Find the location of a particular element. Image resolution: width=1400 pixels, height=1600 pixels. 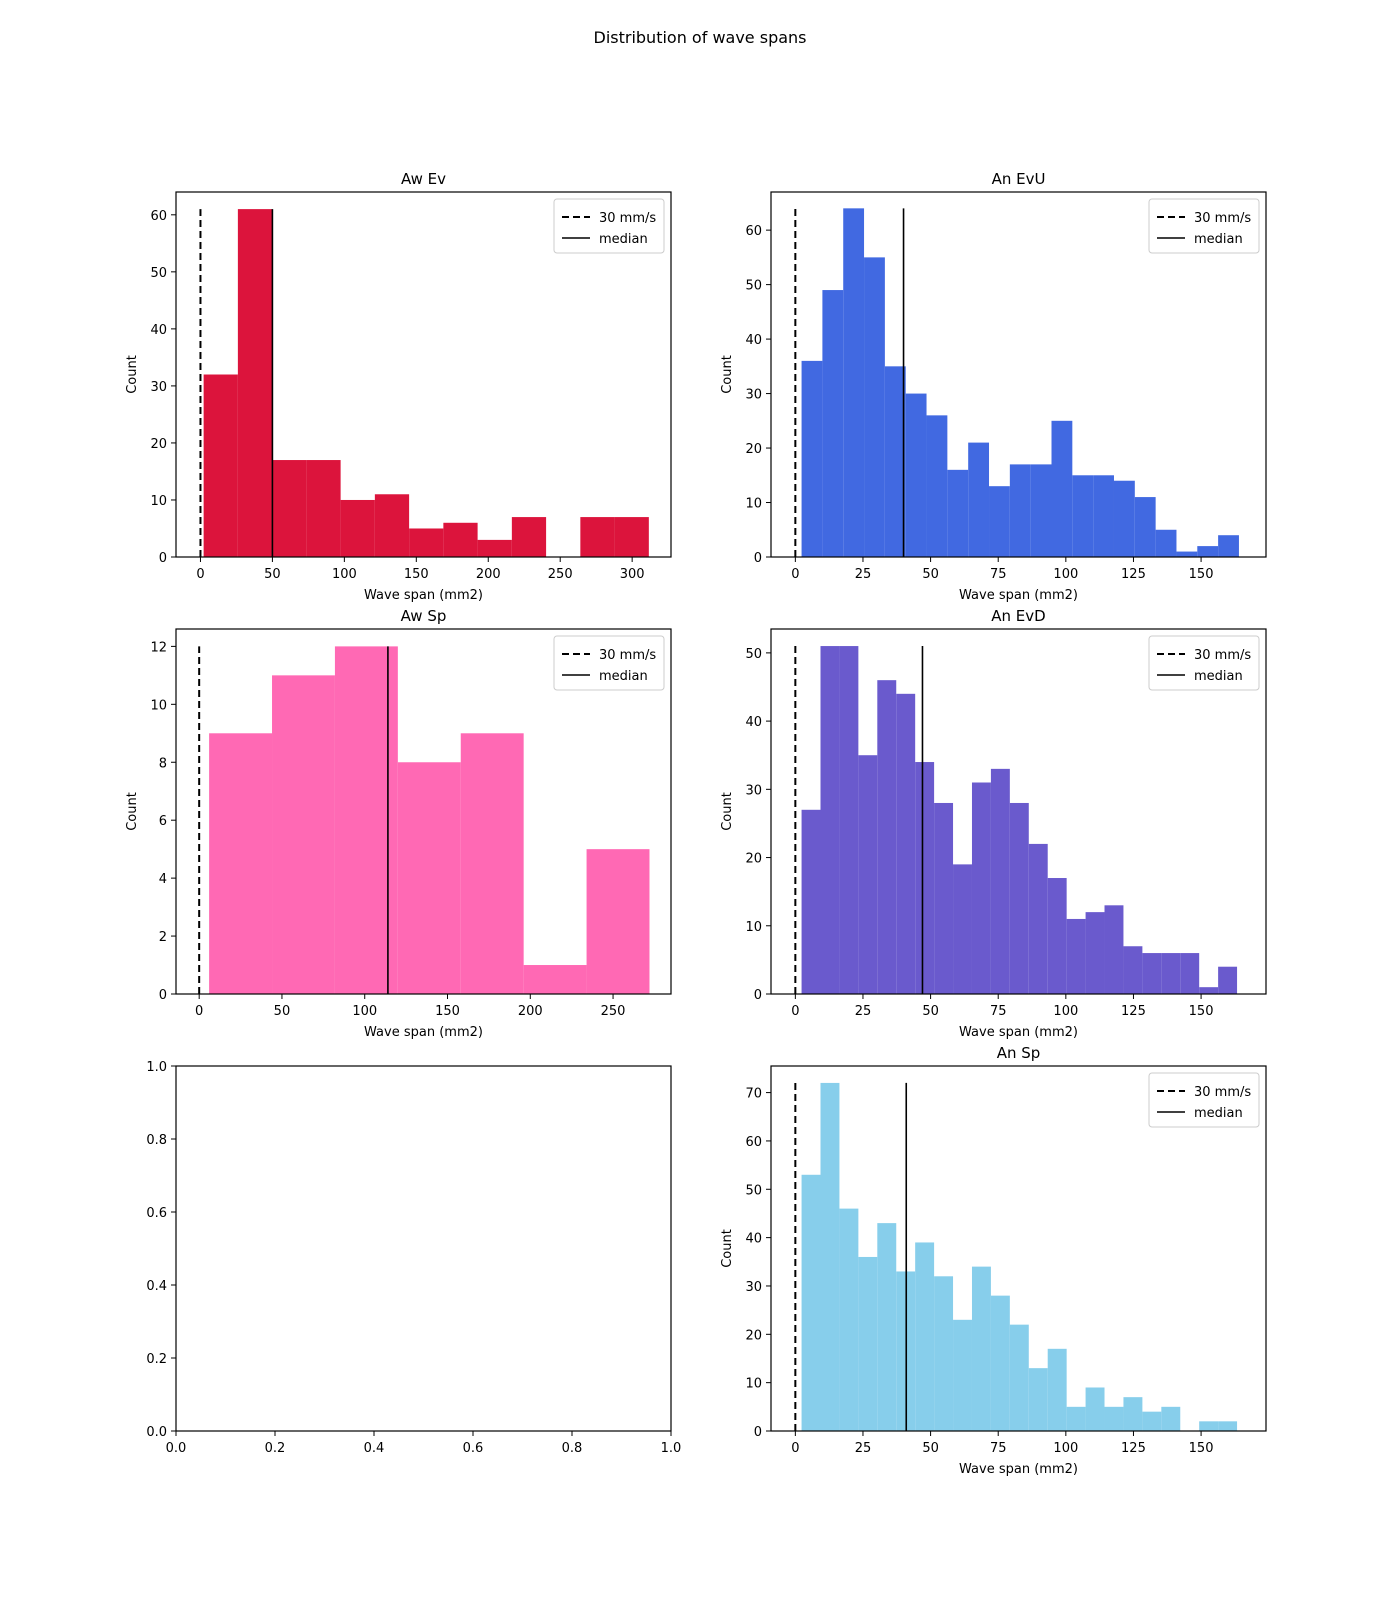

y-tick-label: 0.4 is located at coordinates (156, 1286).